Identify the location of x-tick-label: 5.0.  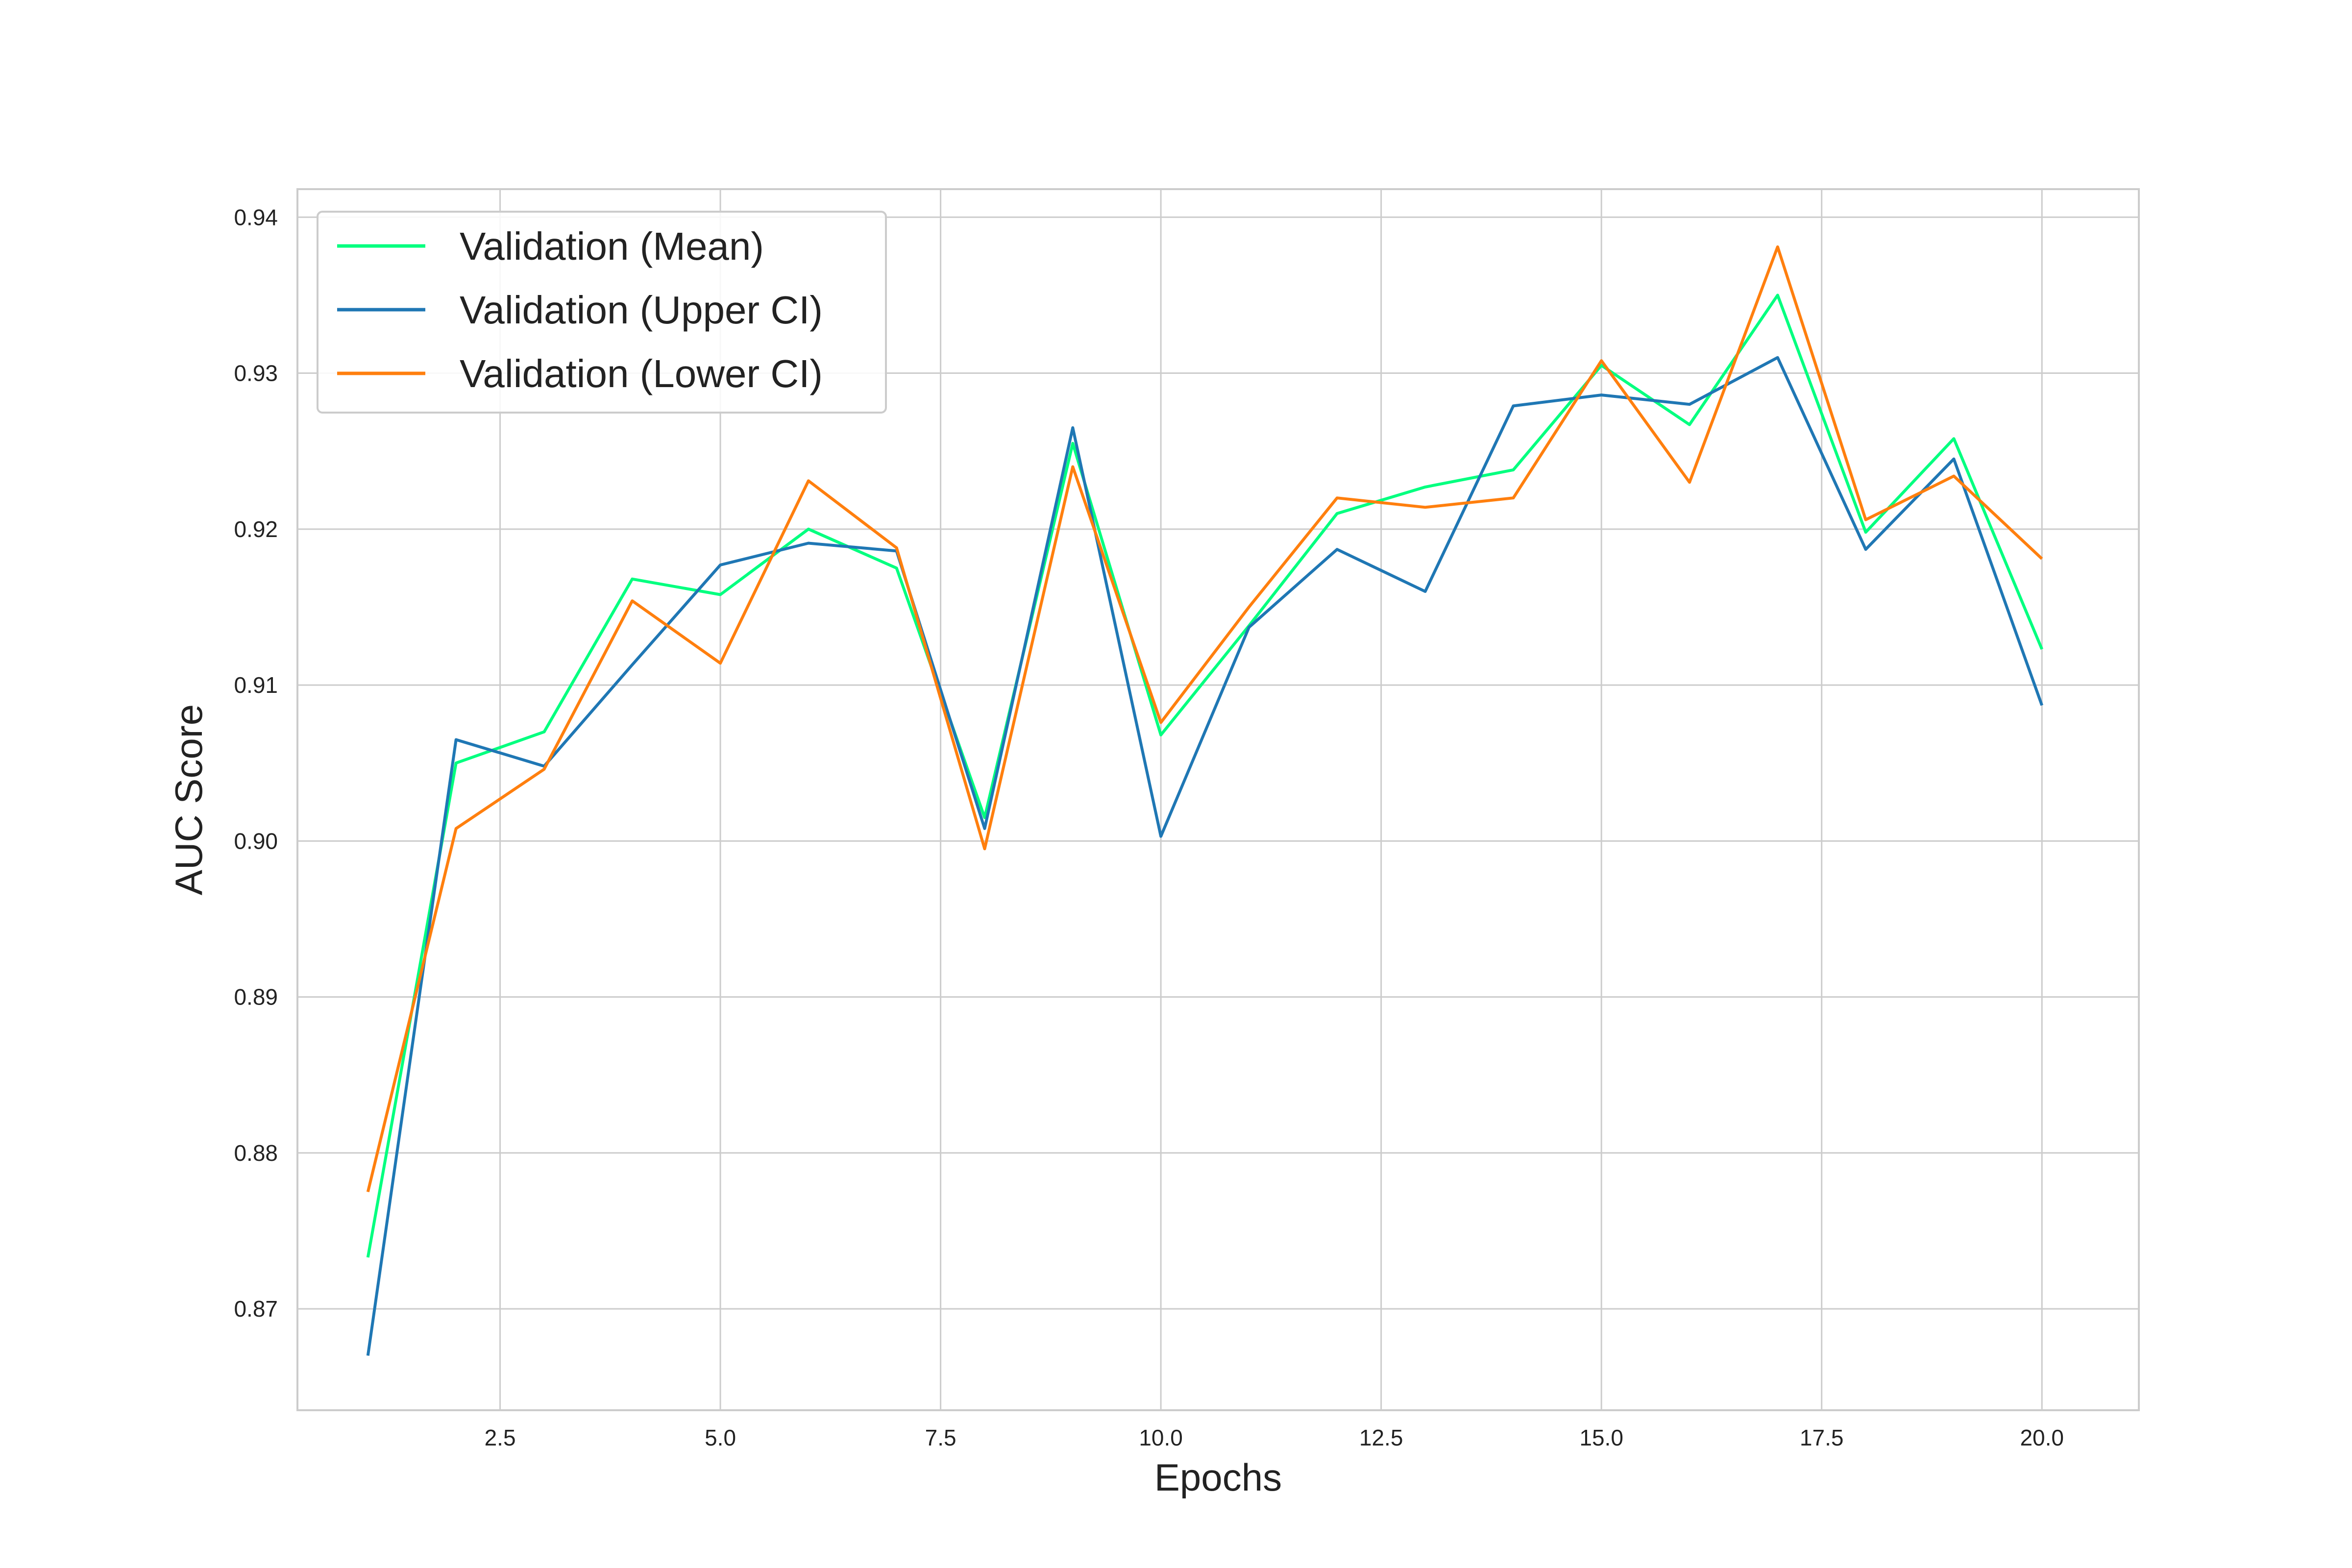
(720, 1437).